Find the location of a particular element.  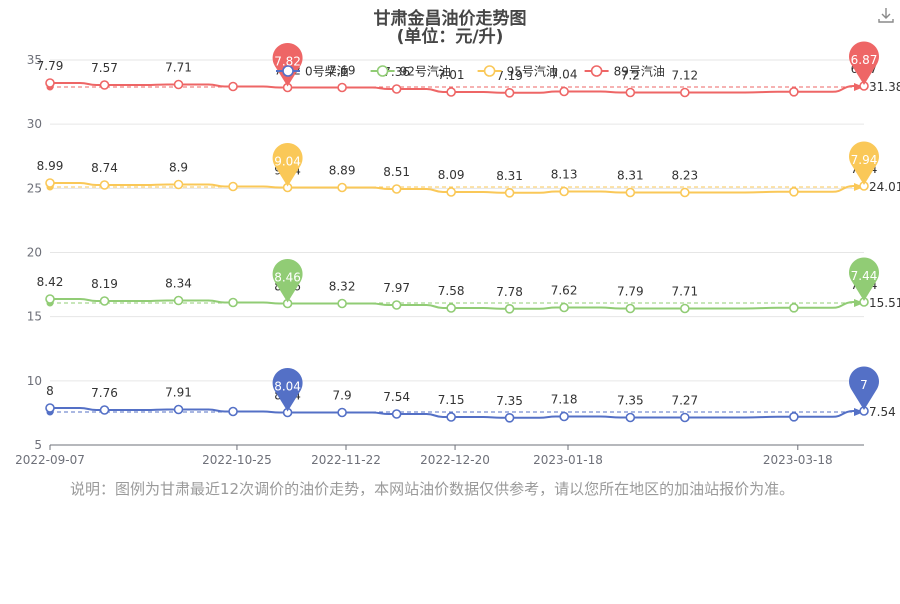

y-tick-label: 15 is located at coordinates (34, 317).